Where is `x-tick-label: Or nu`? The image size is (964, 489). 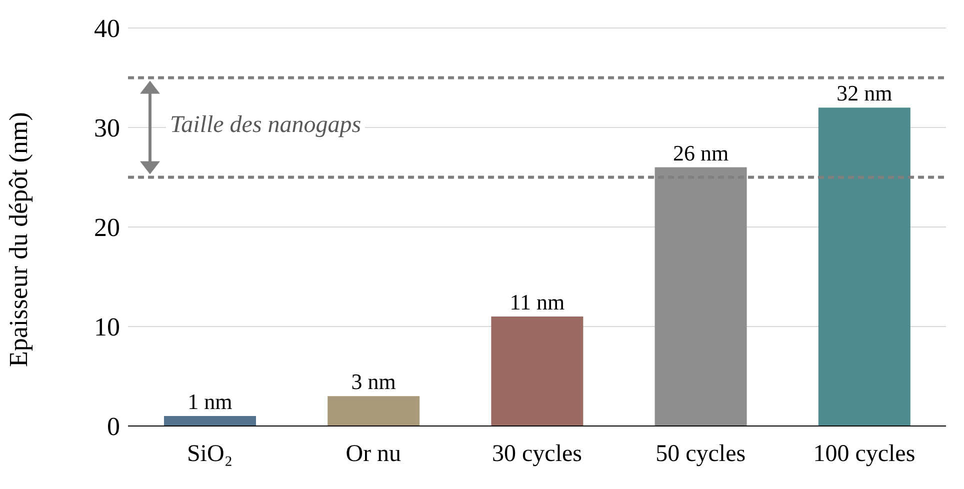
x-tick-label: Or nu is located at coordinates (374, 454).